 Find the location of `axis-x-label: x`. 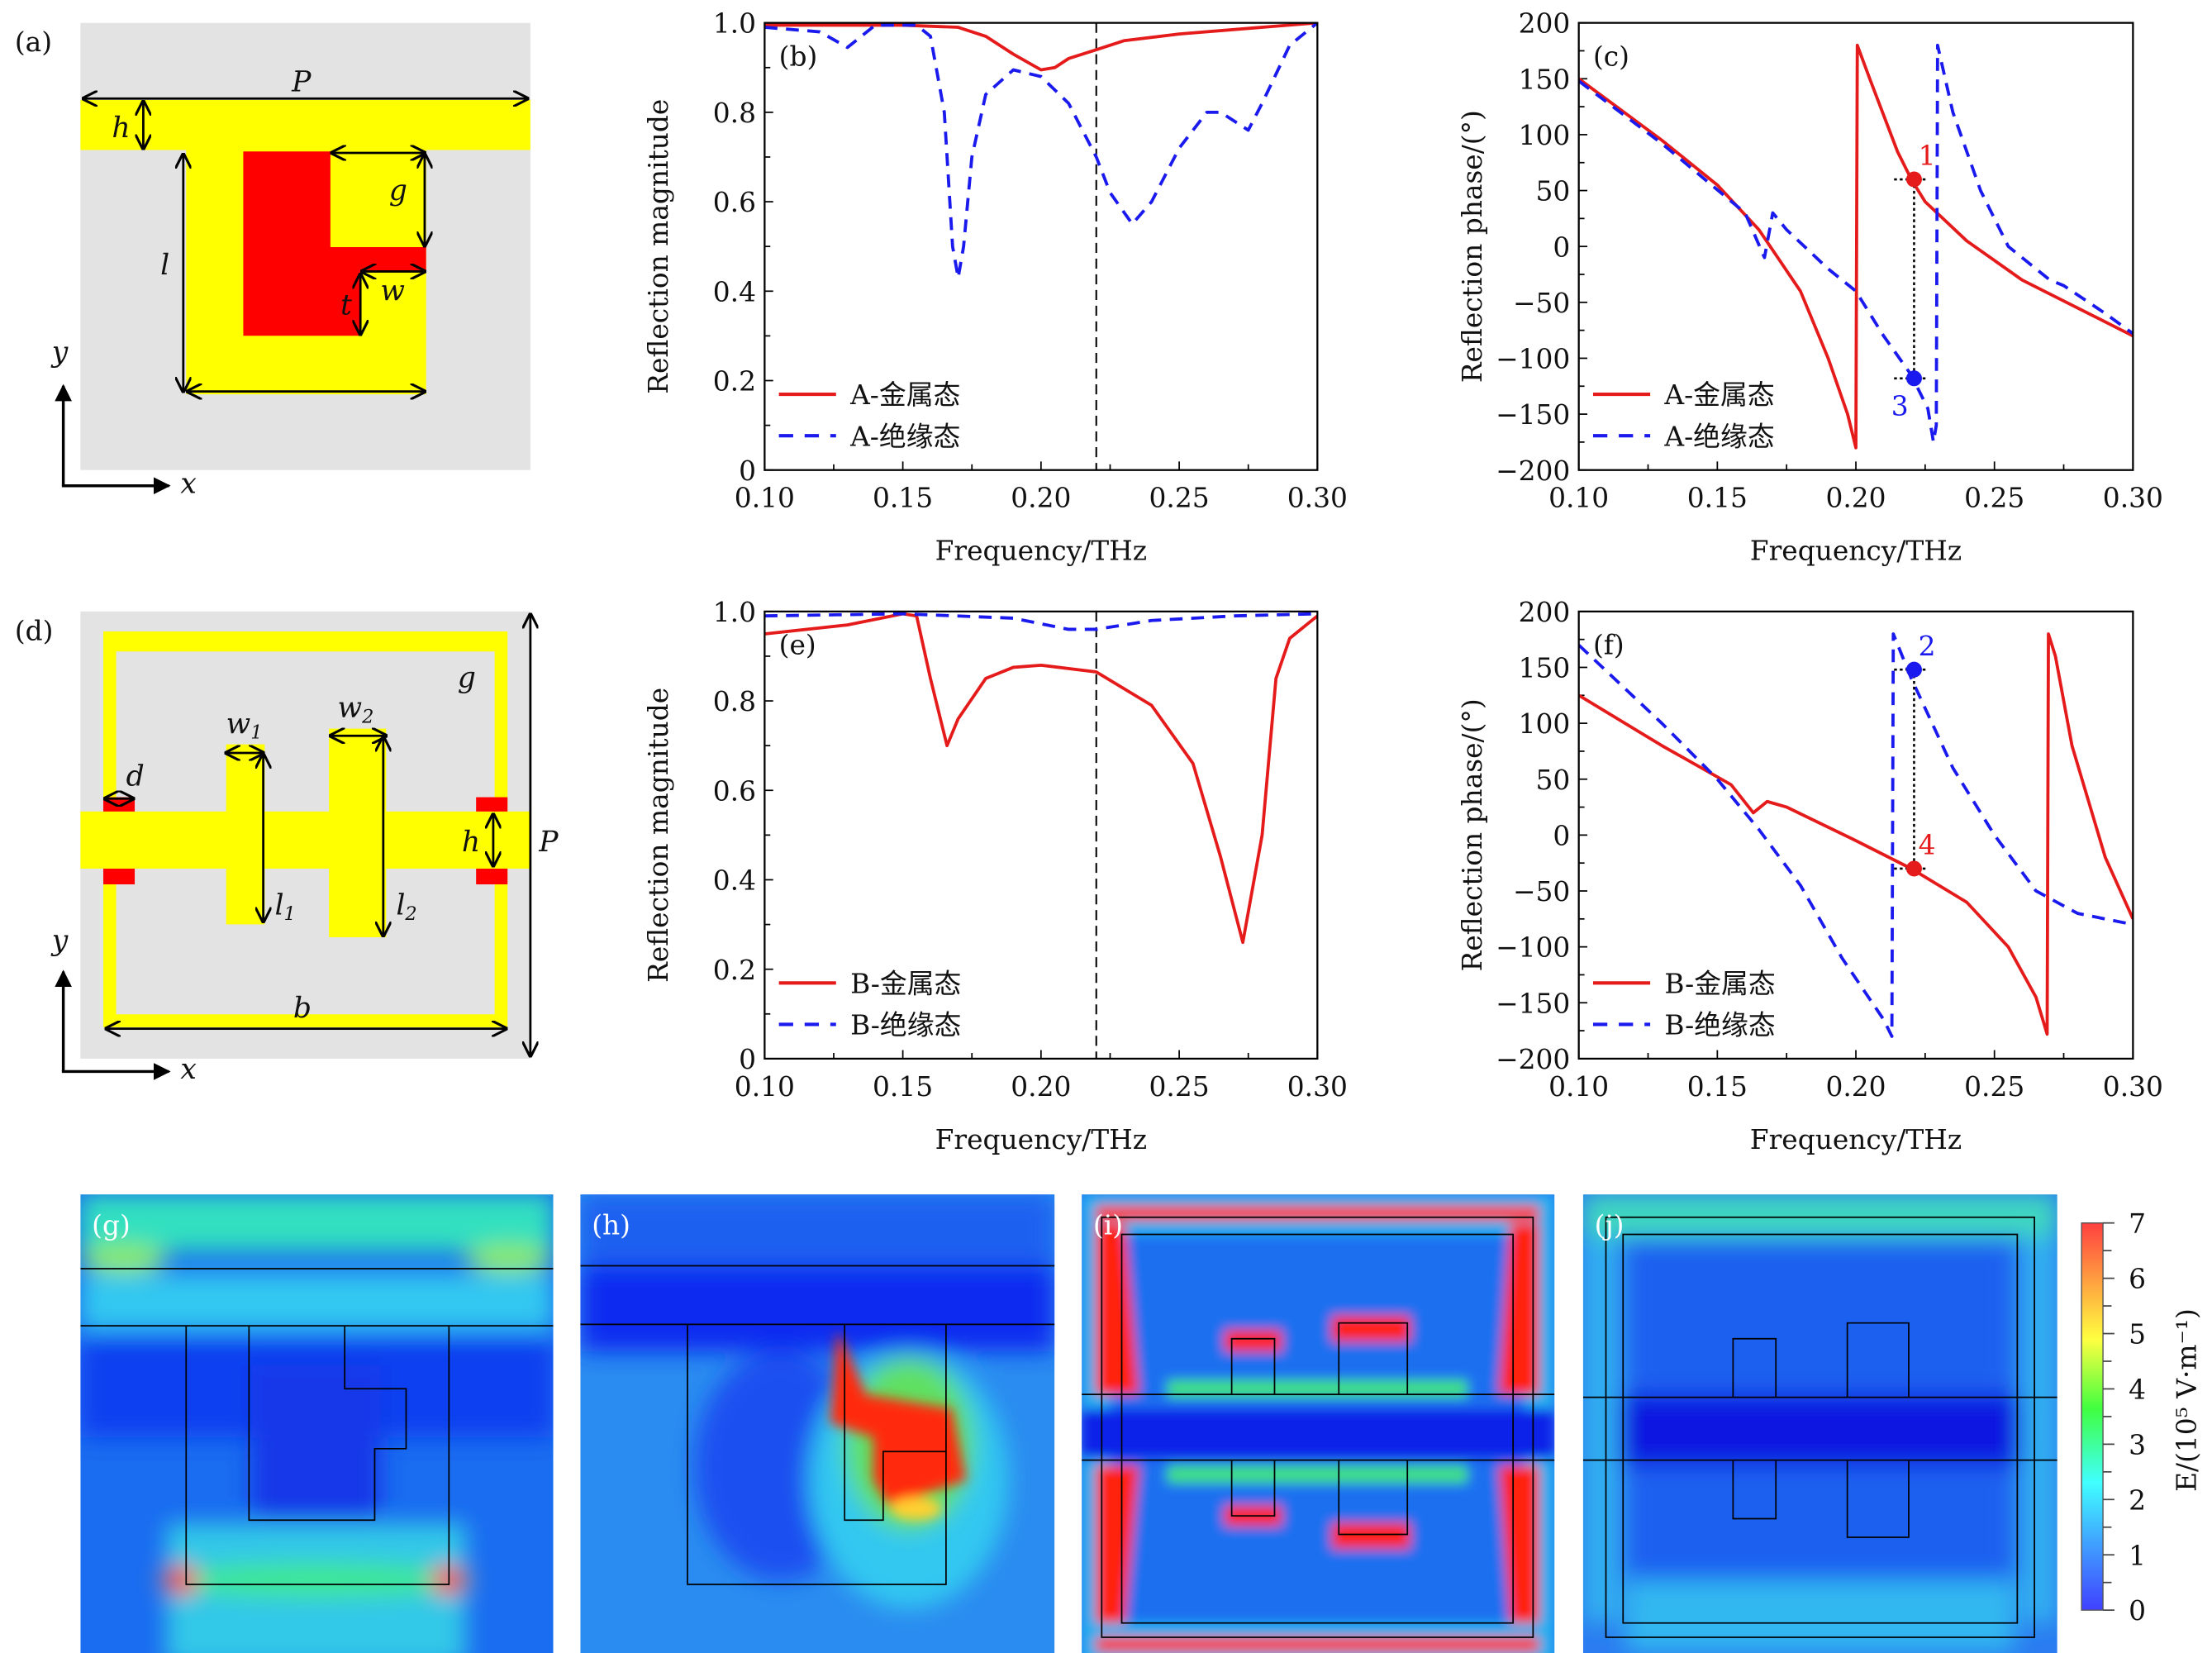

axis-x-label: x is located at coordinates (188, 1069).